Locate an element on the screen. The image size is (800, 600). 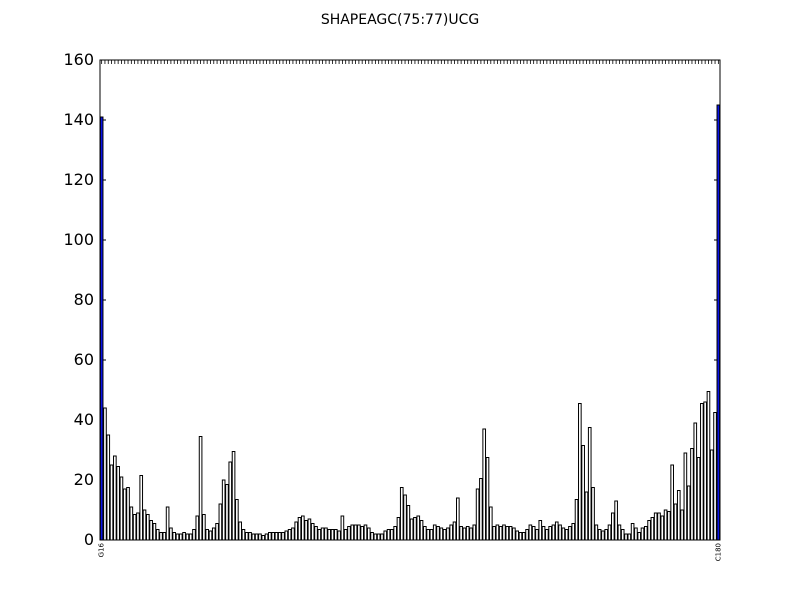
y-tick-label: 20 is located at coordinates (84, 479).